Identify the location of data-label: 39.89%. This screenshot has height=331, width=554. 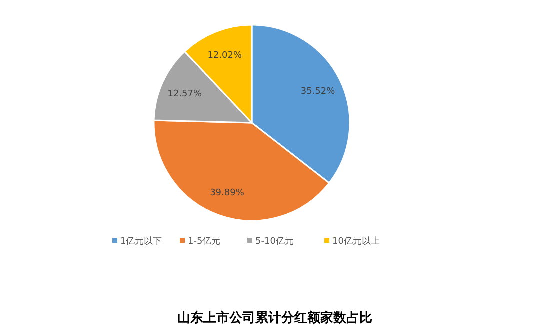
(227, 193).